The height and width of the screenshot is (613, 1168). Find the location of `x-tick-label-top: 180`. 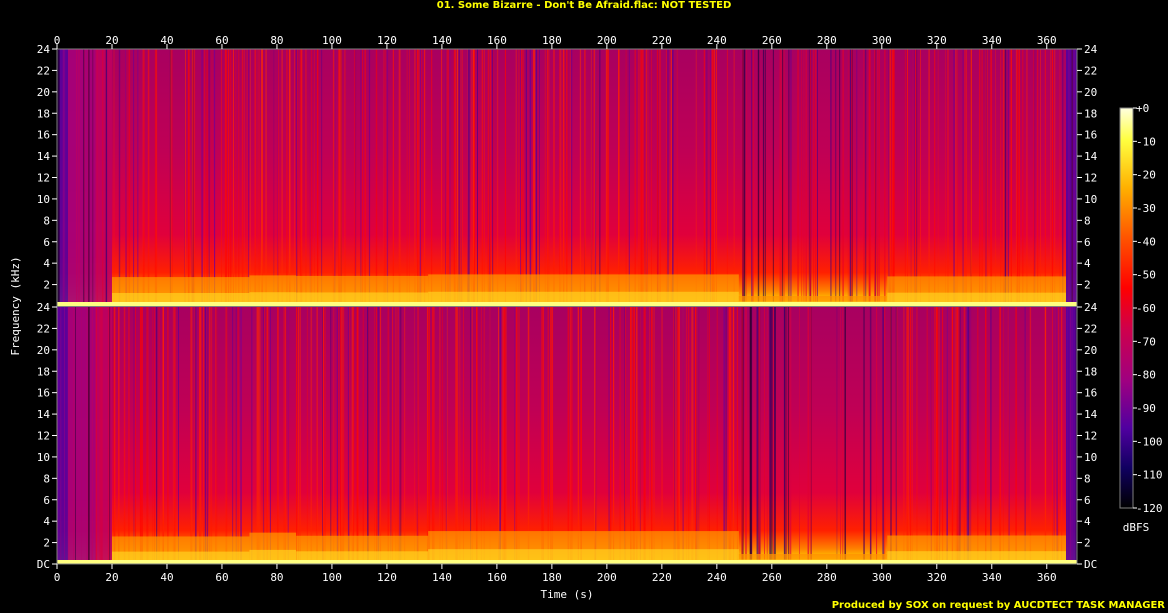

x-tick-label-top: 180 is located at coordinates (552, 40).